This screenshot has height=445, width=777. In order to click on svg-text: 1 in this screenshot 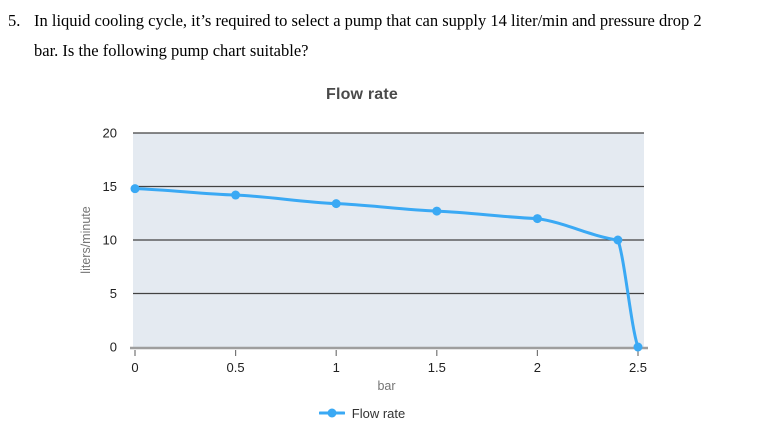, I will do `click(336, 367)`.